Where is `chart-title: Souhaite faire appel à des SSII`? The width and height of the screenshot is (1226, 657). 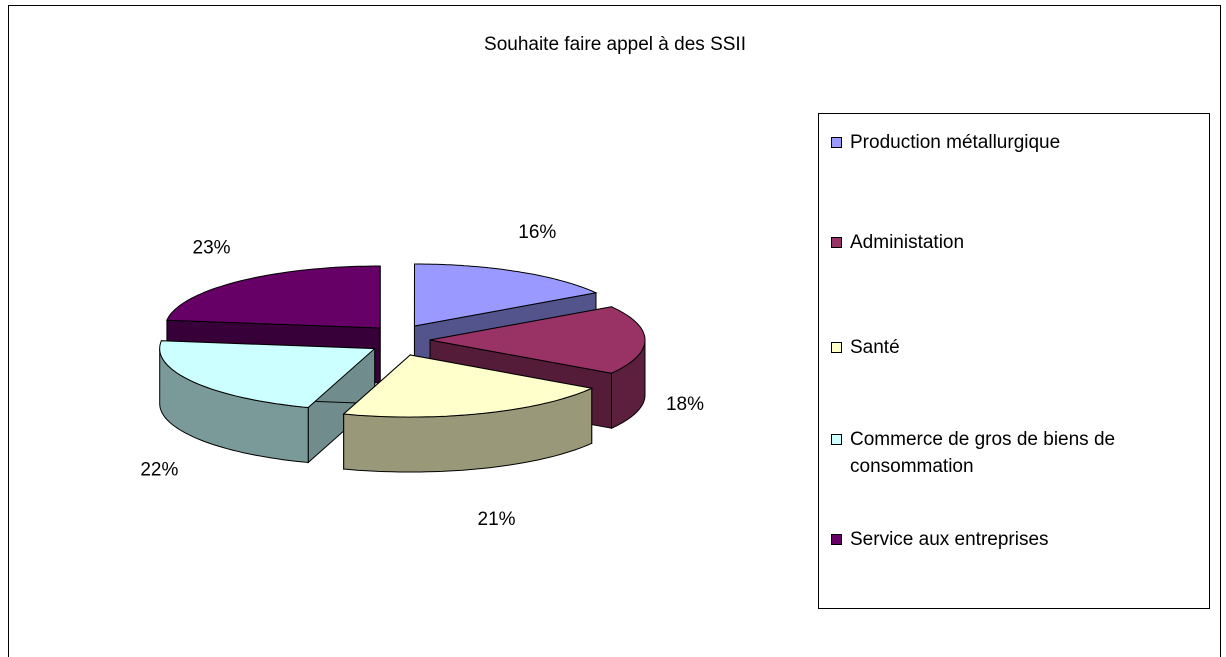
chart-title: Souhaite faire appel à des SSII is located at coordinates (615, 44).